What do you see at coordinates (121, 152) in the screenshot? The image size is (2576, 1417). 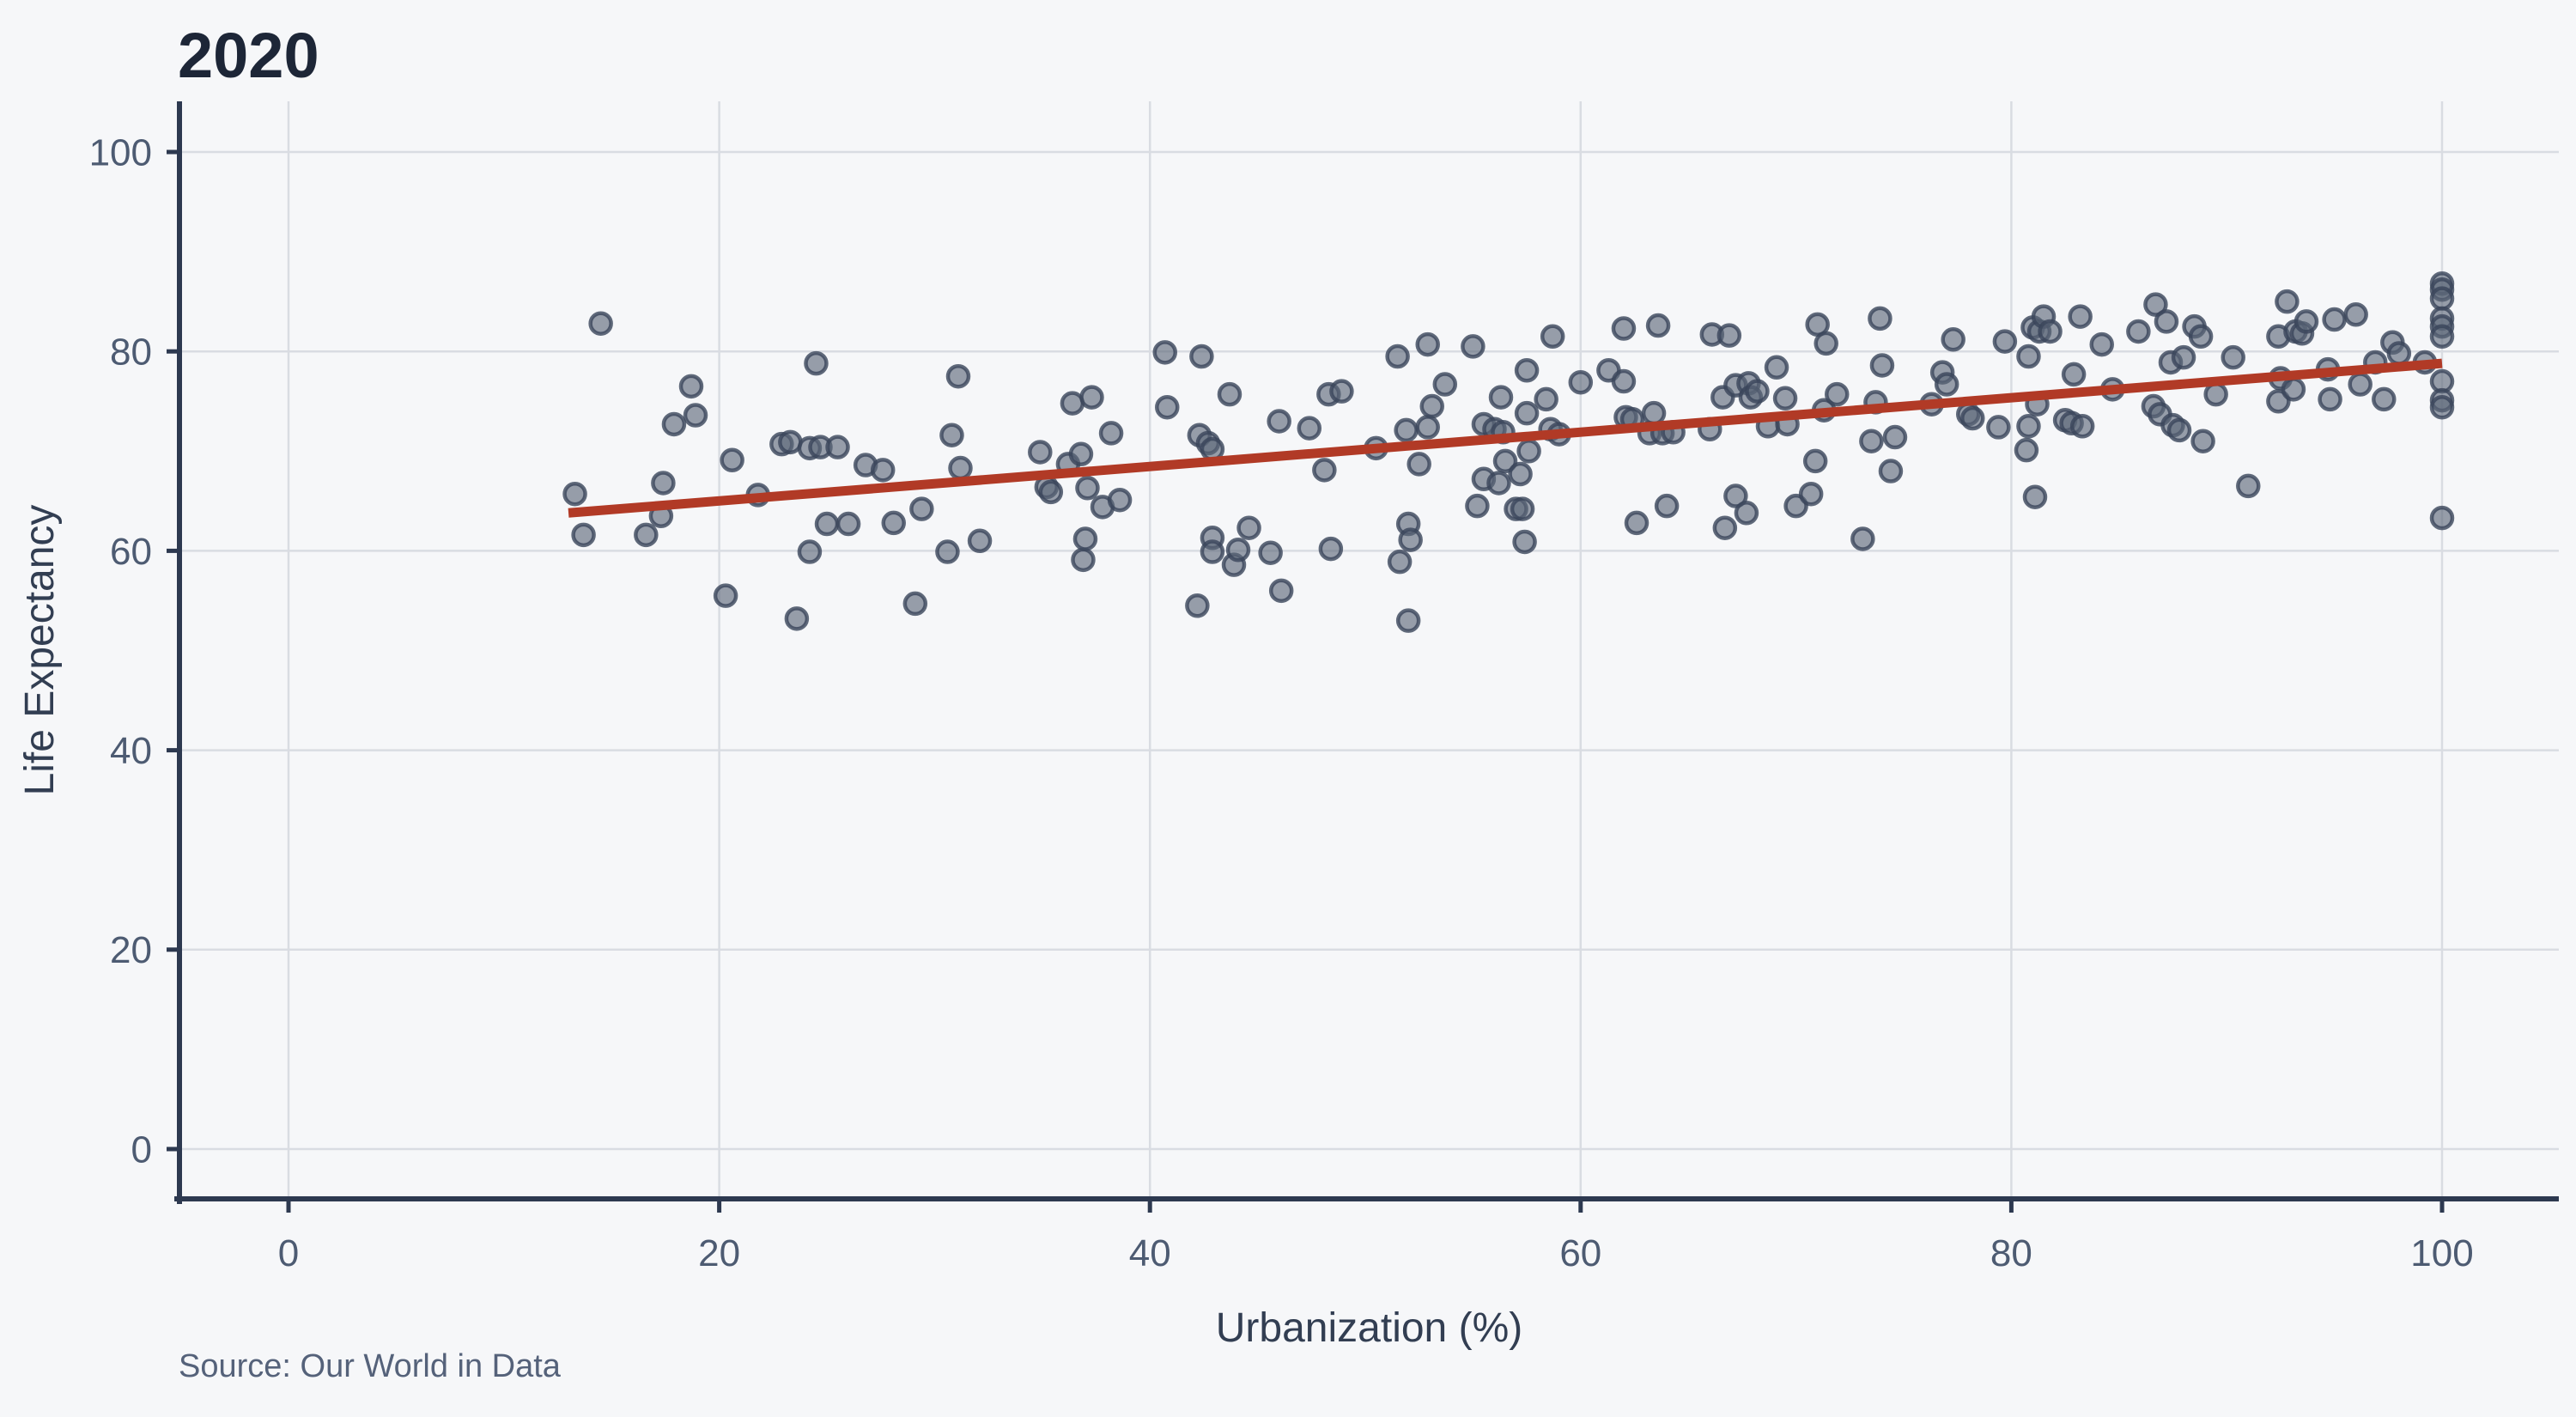 I see `y-tick-label: 100` at bounding box center [121, 152].